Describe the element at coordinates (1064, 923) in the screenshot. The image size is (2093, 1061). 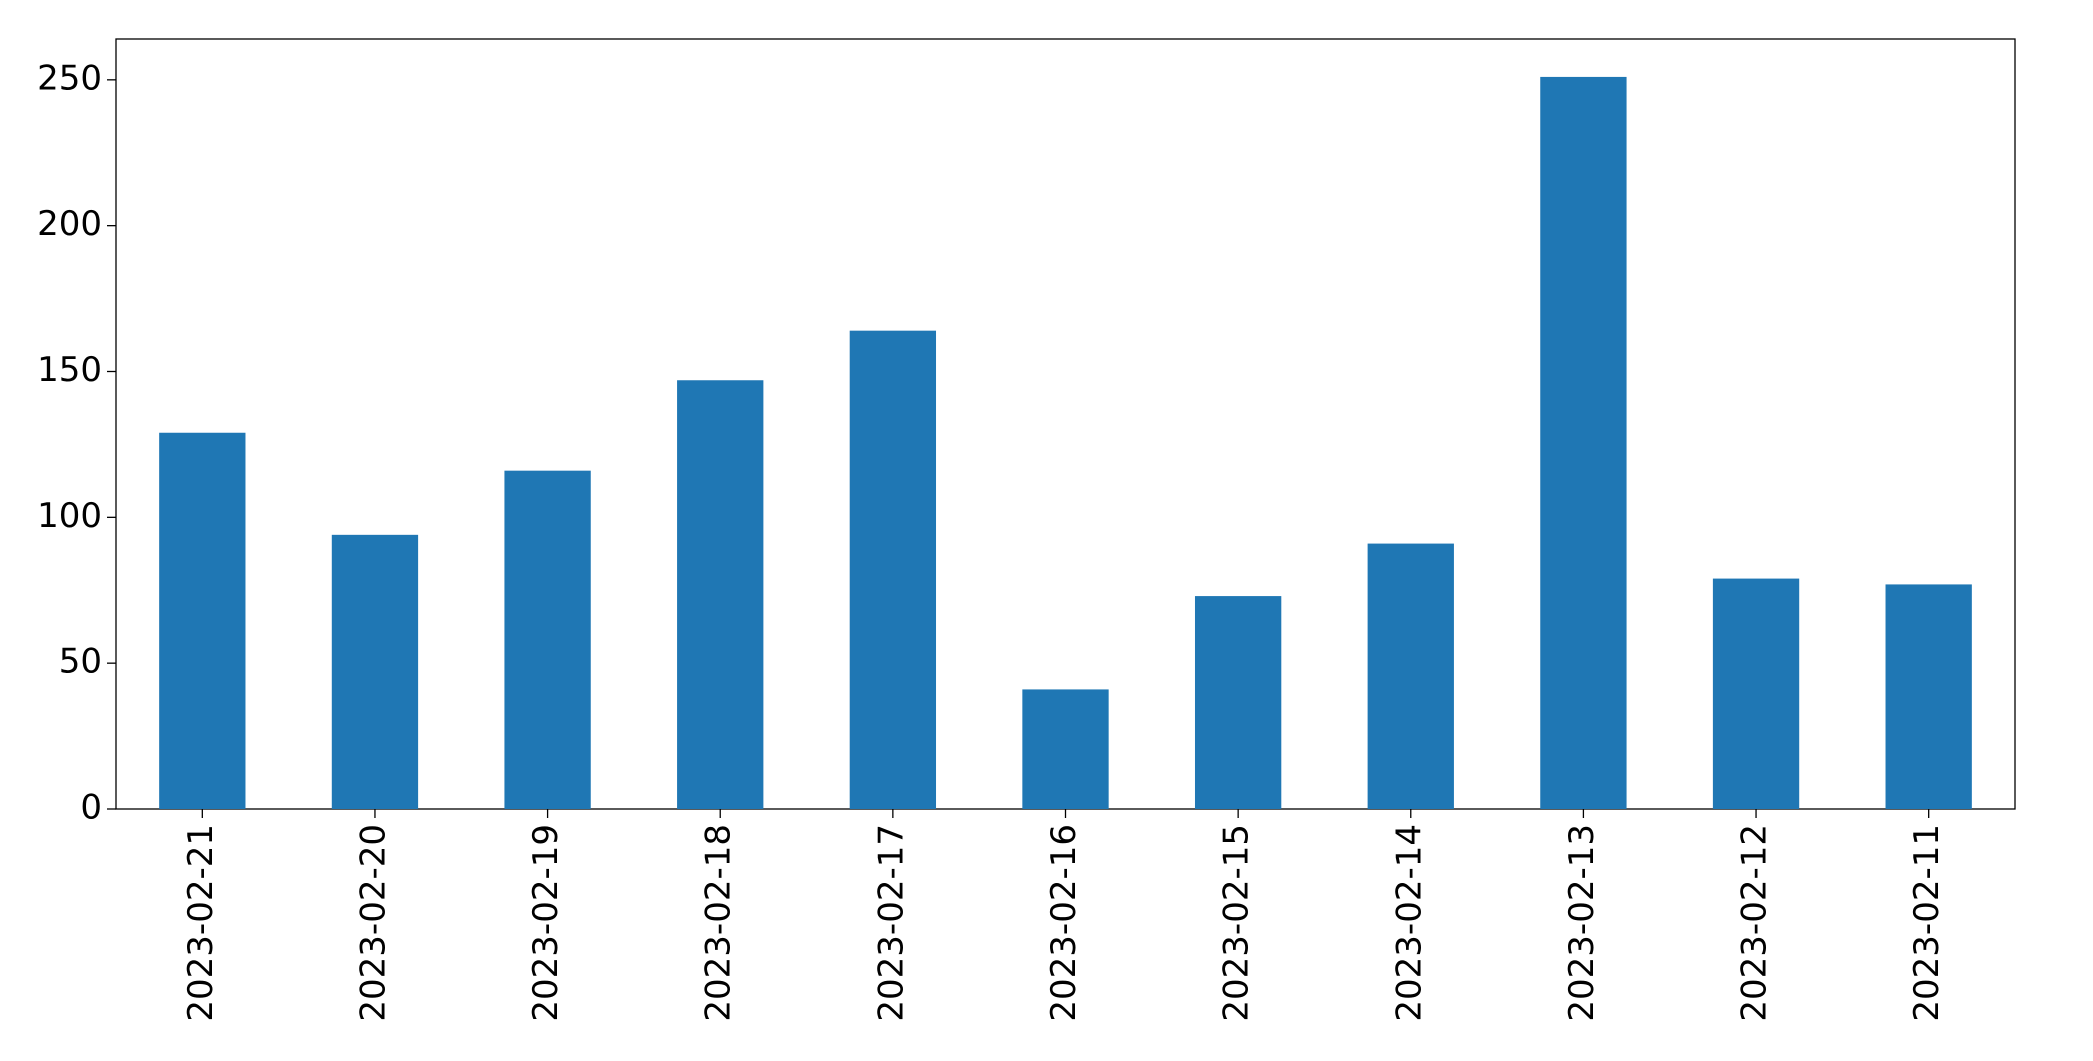
I see `x-tick-label: 2023-02-16` at that location.